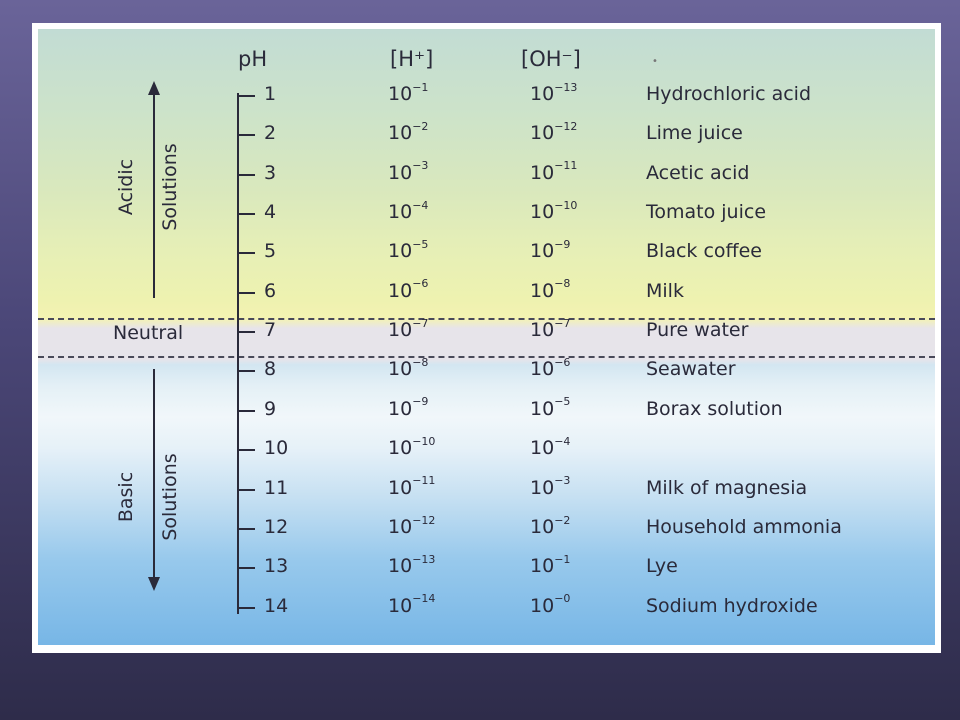 Image resolution: width=960 pixels, height=720 pixels. Describe the element at coordinates (276, 487) in the screenshot. I see `ph-value: 11` at that location.